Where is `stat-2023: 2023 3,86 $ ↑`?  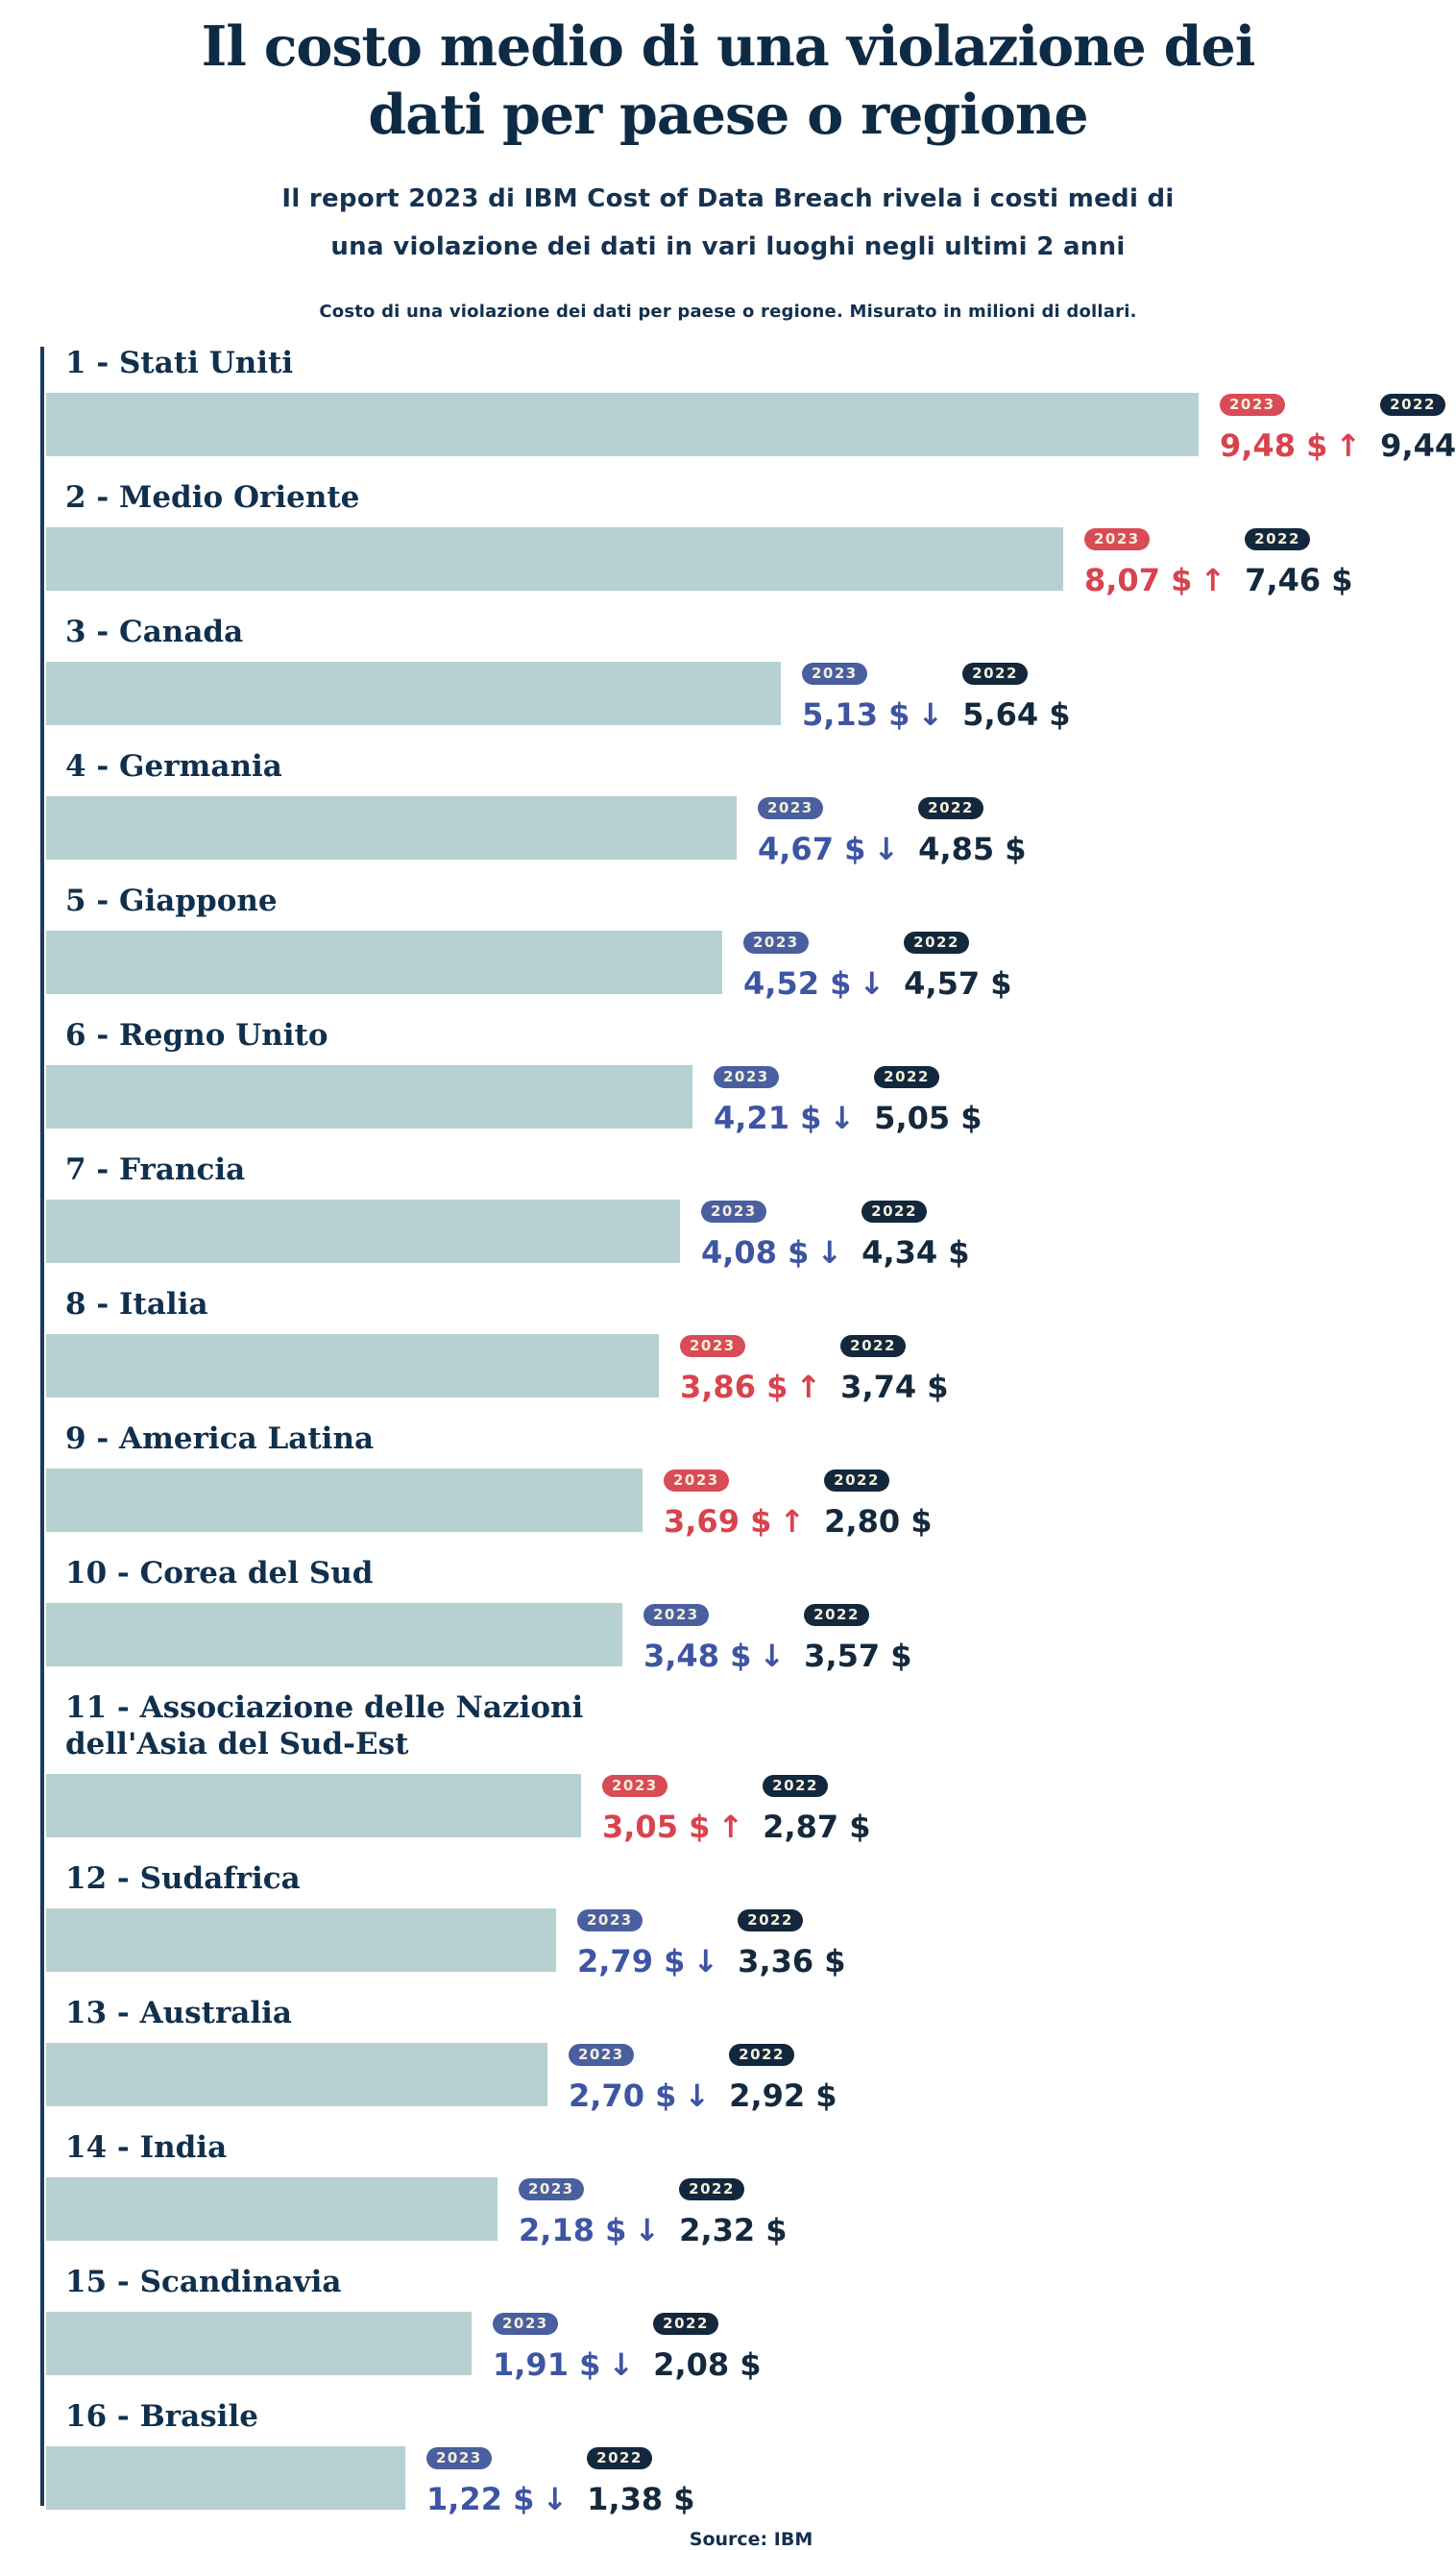 stat-2023: 2023 3,86 $ ↑ is located at coordinates (750, 1369).